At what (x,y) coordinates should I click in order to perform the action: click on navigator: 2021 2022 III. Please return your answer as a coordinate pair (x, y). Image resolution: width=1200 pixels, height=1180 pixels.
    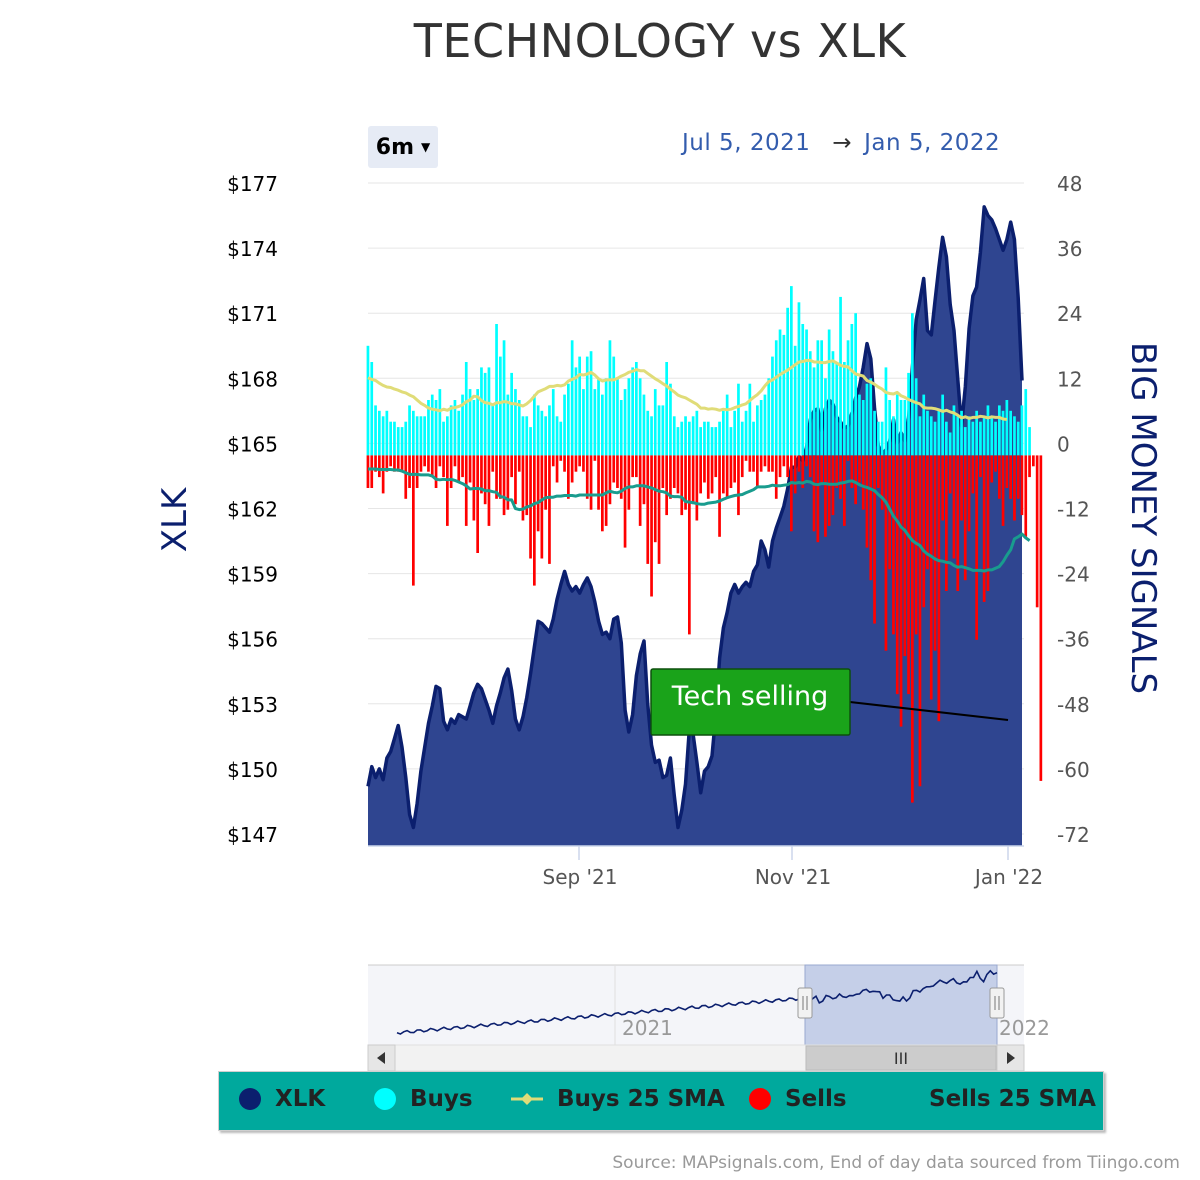
    Looking at the image, I should click on (708, 1018).